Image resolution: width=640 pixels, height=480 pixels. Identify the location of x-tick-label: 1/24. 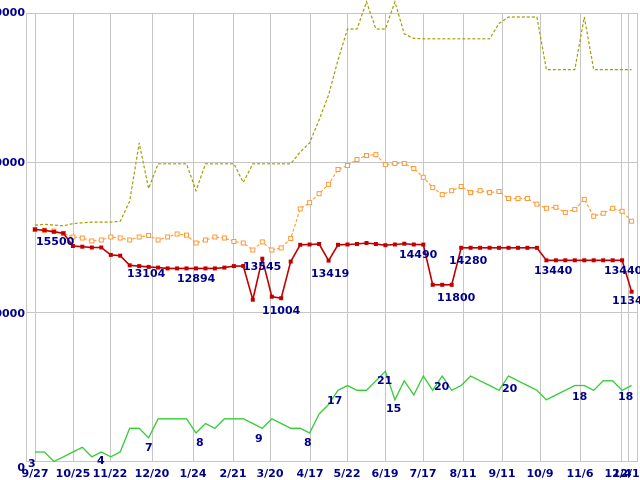
(193, 473).